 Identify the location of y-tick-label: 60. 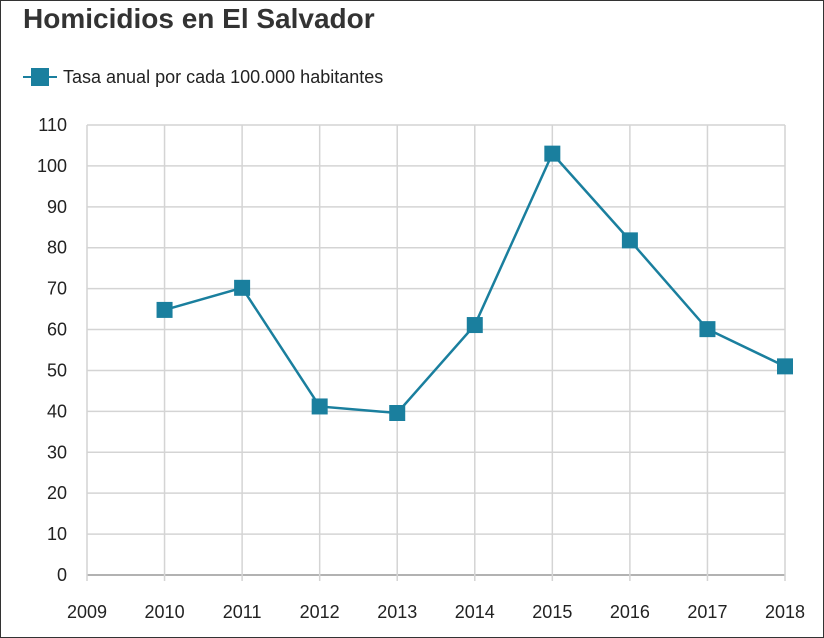
(57, 330).